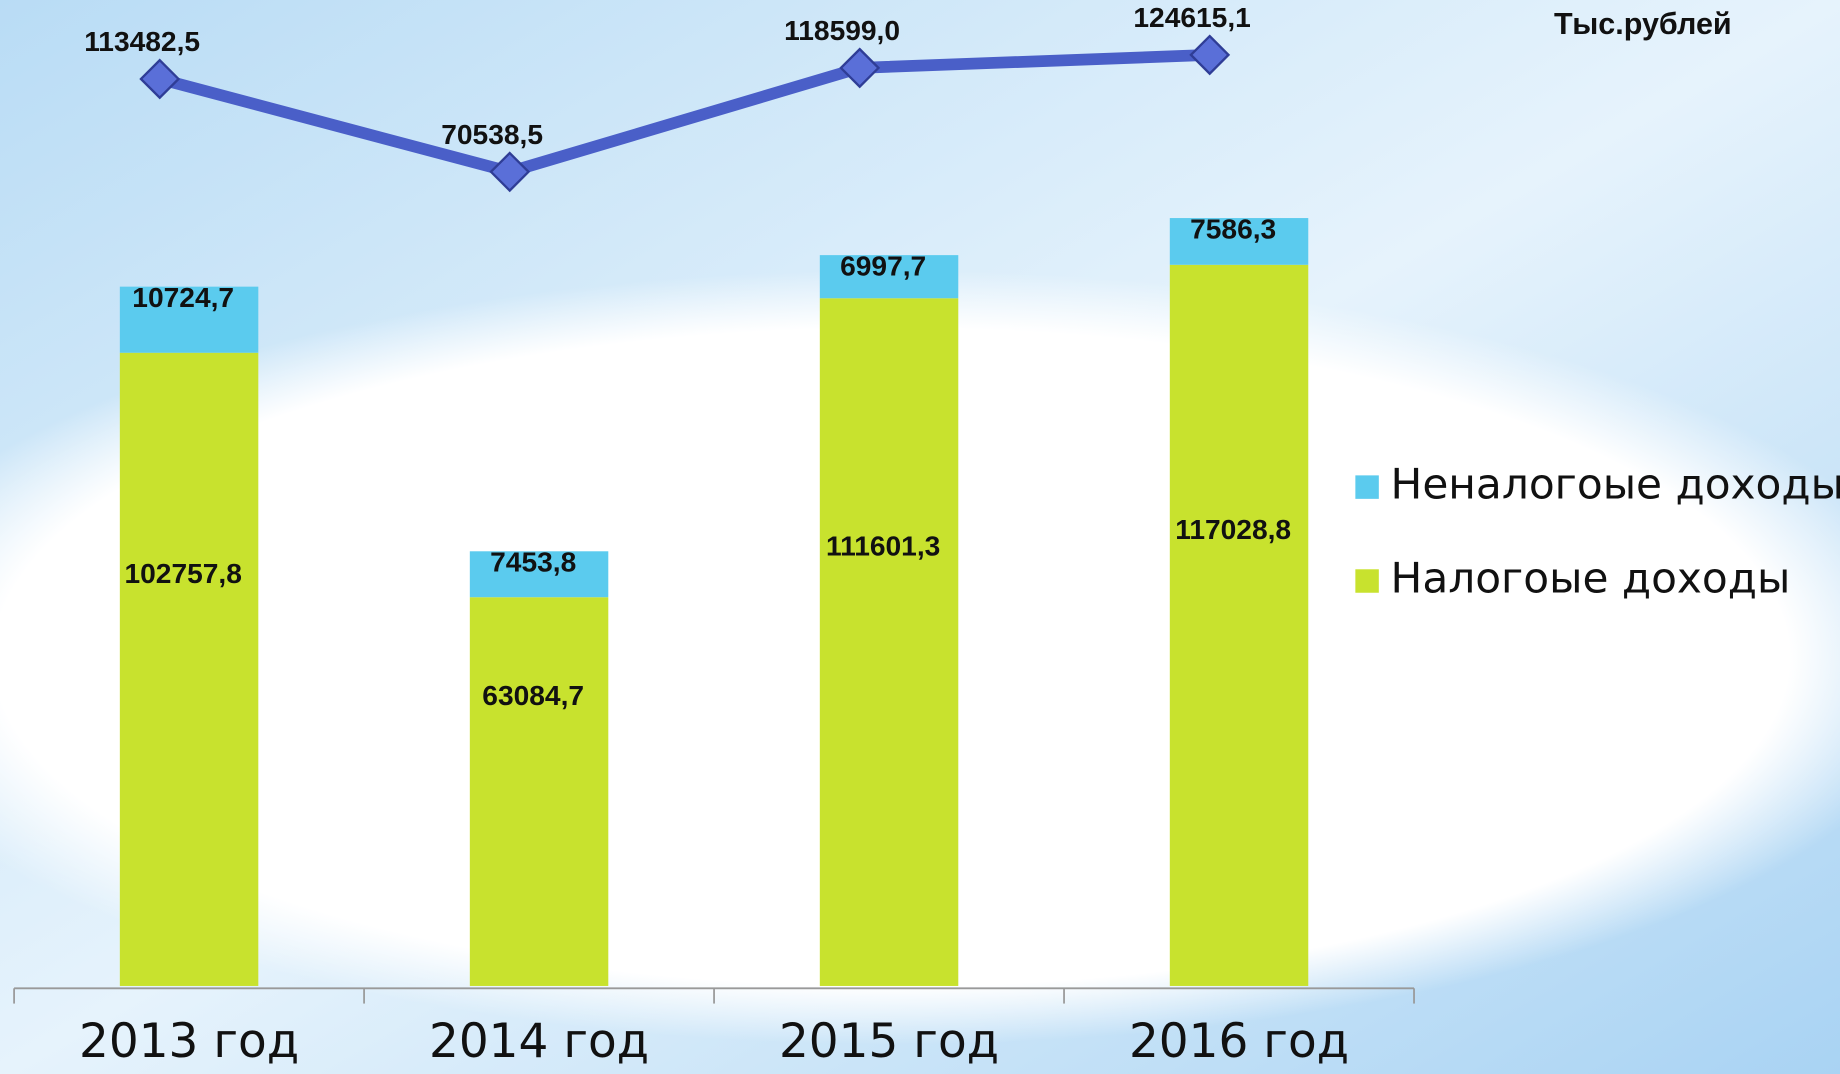  I want to click on data-label: 6997,7, so click(883, 265).